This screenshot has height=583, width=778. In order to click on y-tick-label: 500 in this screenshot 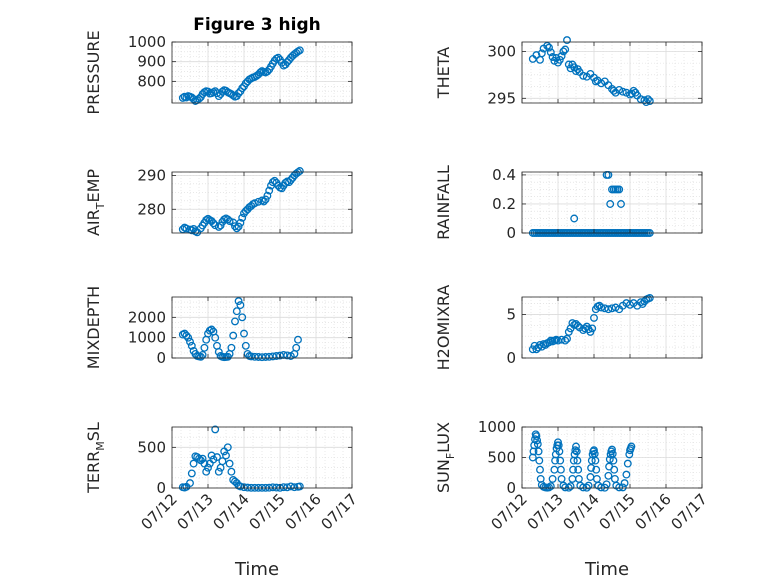, I will do `click(501, 458)`.